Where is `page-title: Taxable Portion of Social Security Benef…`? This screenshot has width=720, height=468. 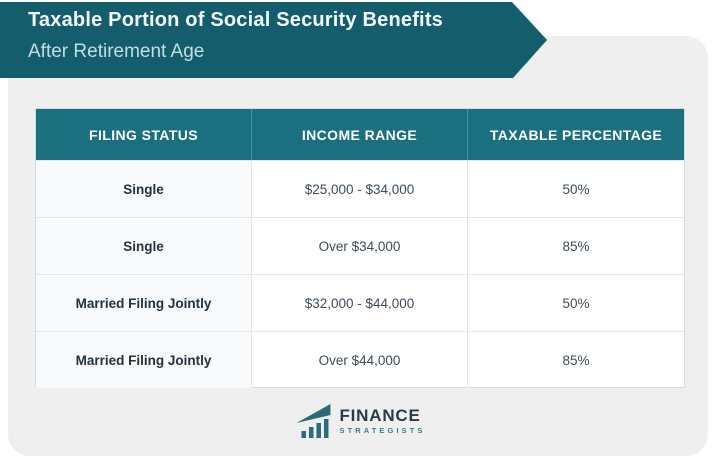 page-title: Taxable Portion of Social Security Benef… is located at coordinates (235, 20).